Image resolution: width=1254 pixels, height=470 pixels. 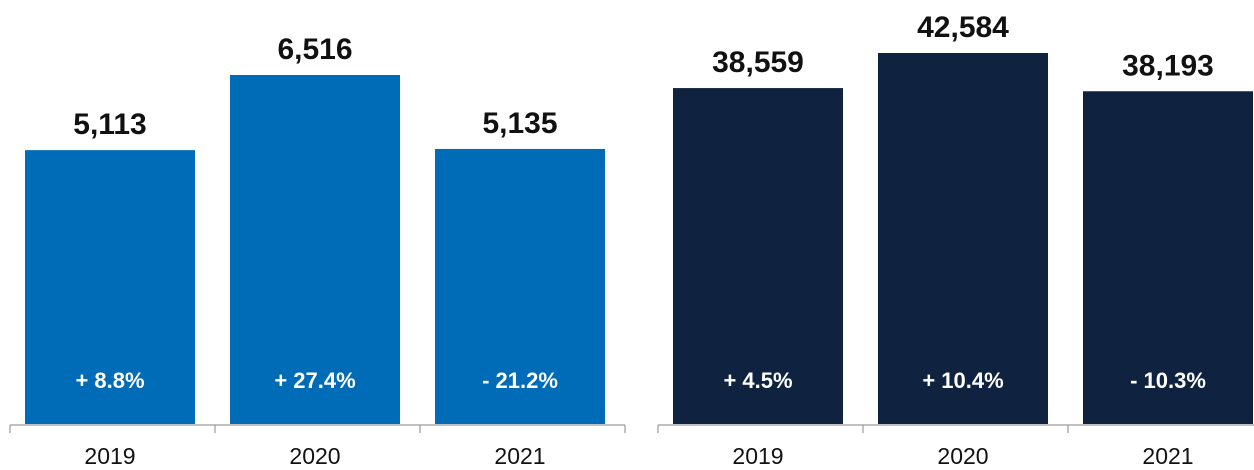 I want to click on value-label-2019: 38,559, so click(x=758, y=62).